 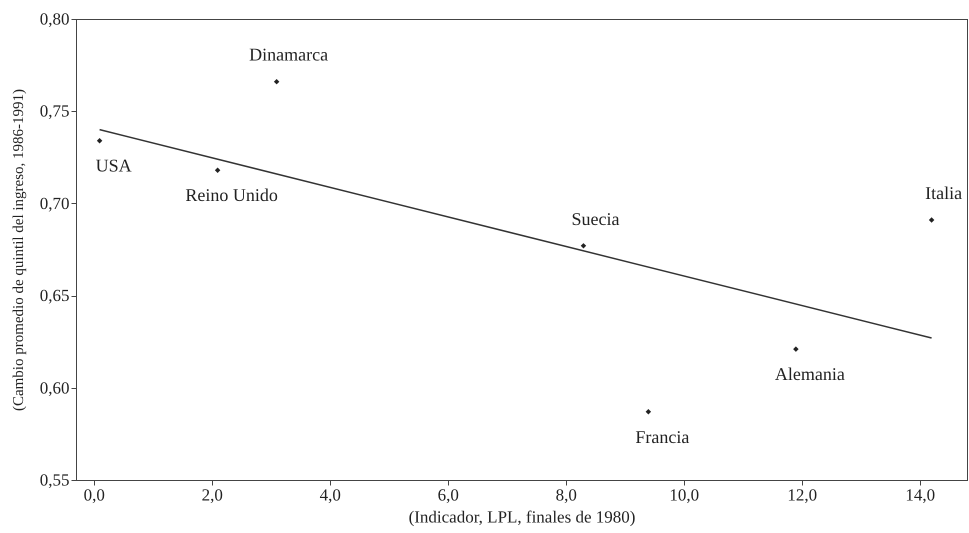 What do you see at coordinates (809, 374) in the screenshot?
I see `annotation: Alemania` at bounding box center [809, 374].